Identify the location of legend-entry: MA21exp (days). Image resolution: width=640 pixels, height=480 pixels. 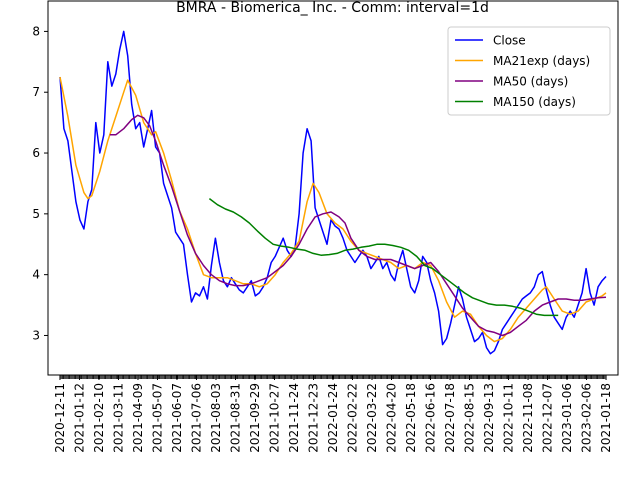
(522, 61).